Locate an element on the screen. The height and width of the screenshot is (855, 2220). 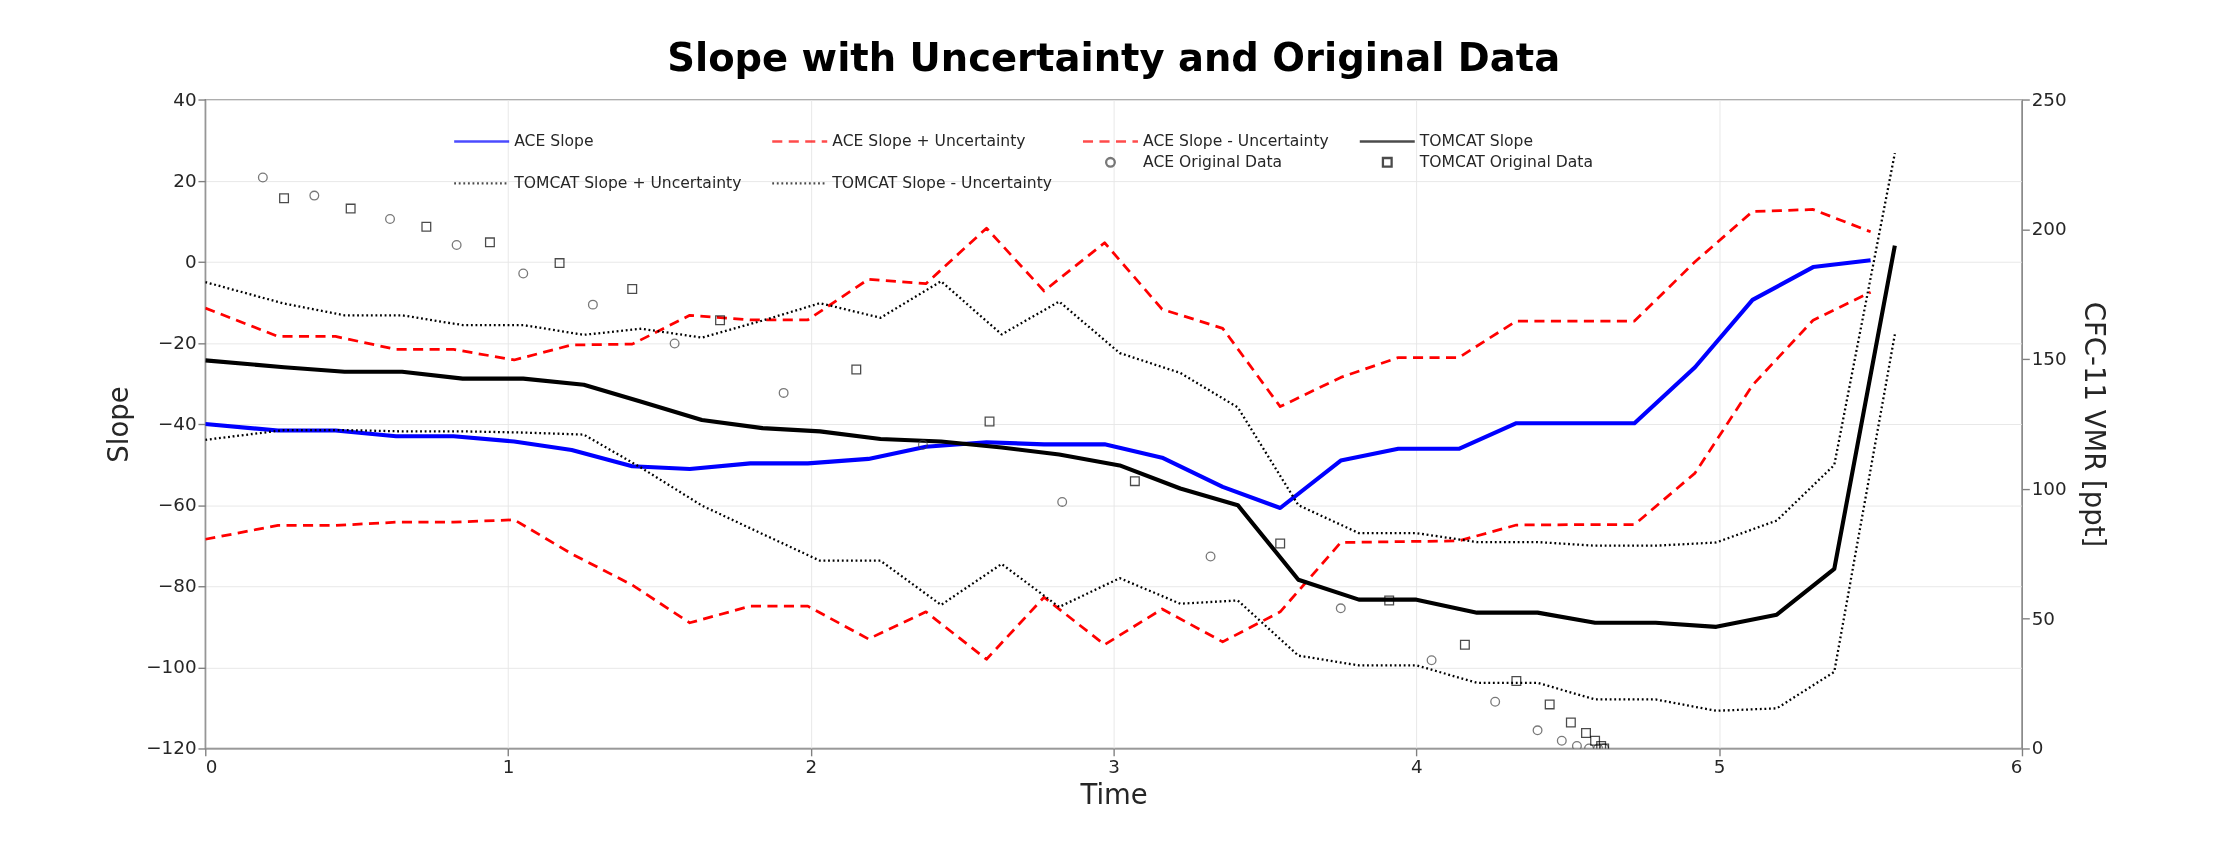
y-tick-label: 20 is located at coordinates (185, 180).